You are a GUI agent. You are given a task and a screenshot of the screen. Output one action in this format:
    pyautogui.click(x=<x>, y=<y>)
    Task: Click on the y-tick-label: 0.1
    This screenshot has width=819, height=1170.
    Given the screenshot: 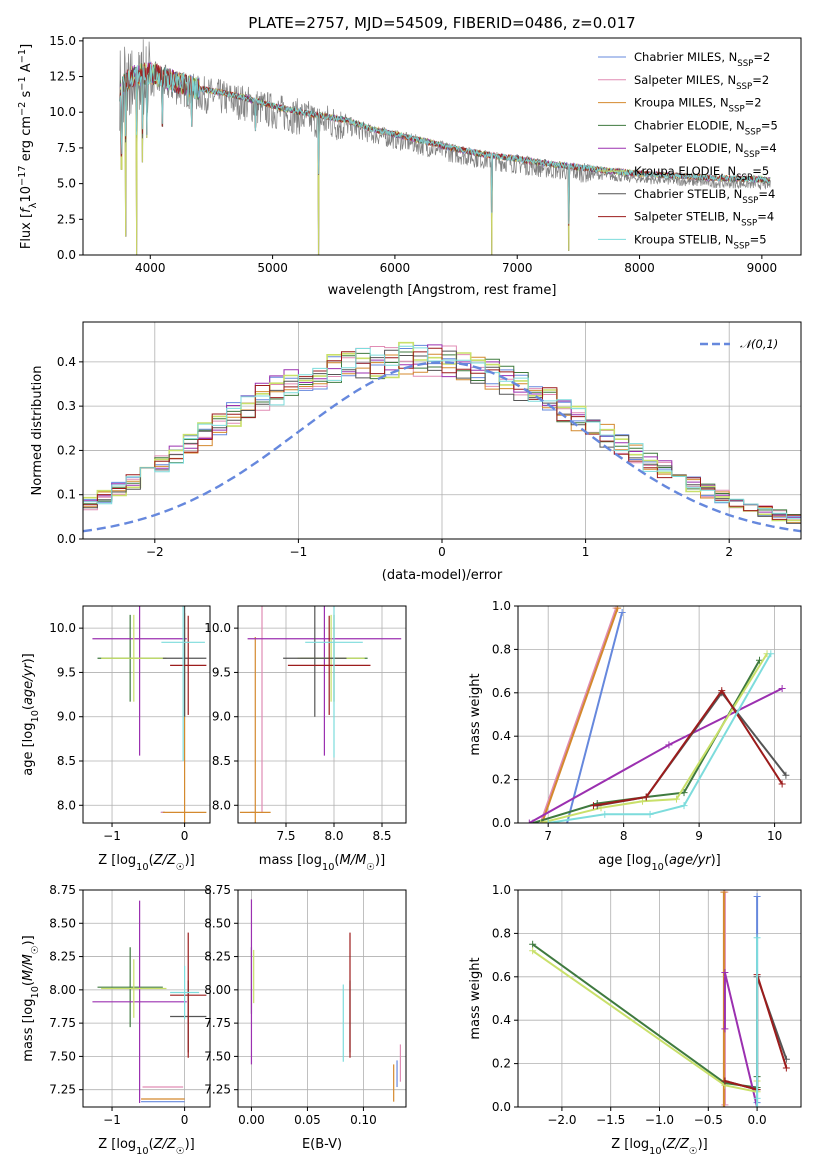 What is the action you would take?
    pyautogui.click(x=66, y=495)
    